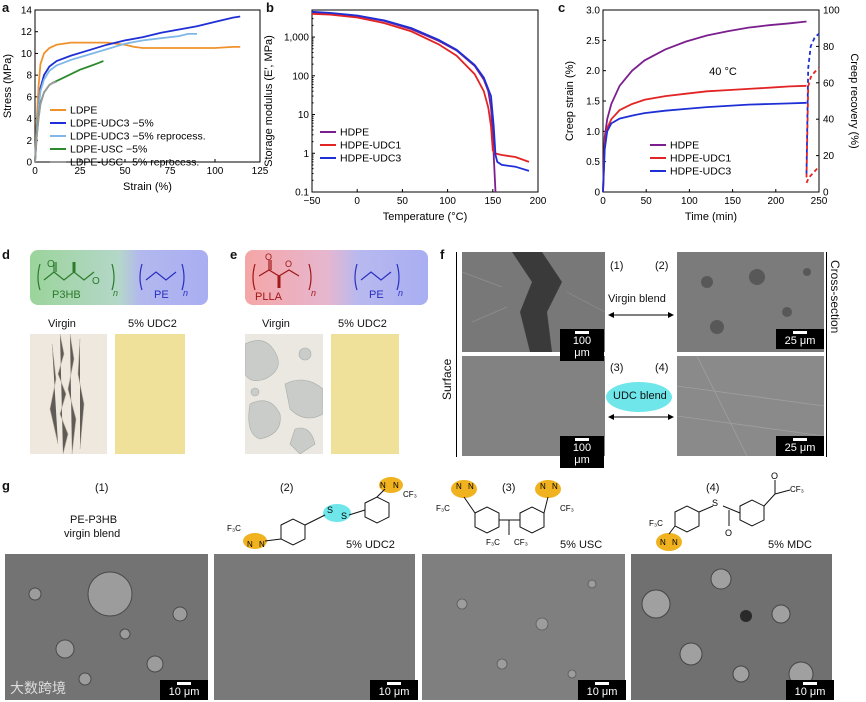 The height and width of the screenshot is (702, 866). What do you see at coordinates (96, 281) in the screenshot?
I see `d-o-label-2: O` at bounding box center [96, 281].